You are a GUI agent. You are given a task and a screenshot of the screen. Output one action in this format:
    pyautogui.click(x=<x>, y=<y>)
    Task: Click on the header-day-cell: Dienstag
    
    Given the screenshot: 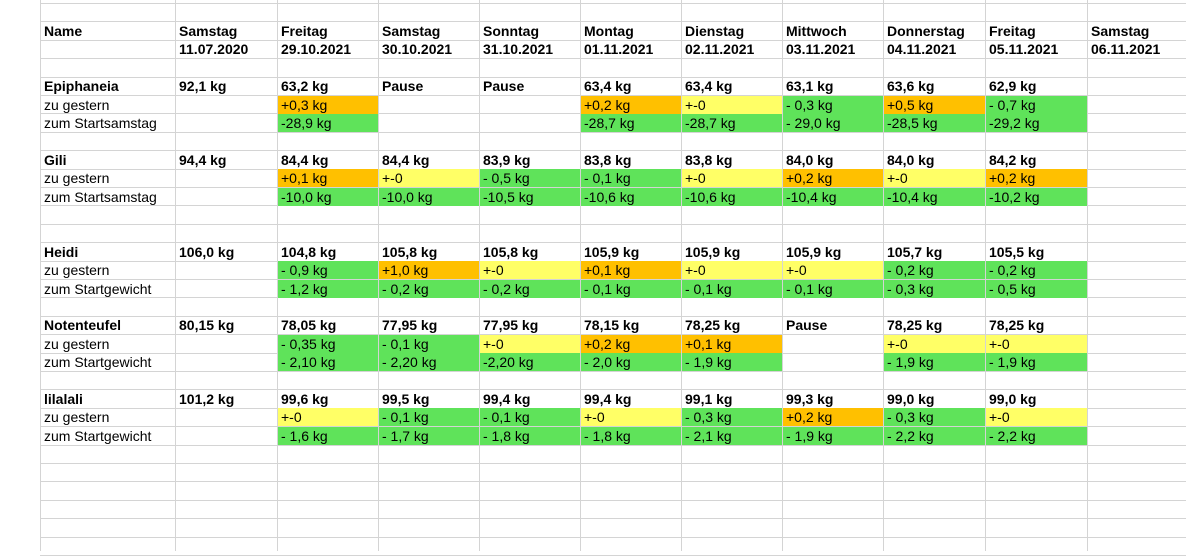 What is the action you would take?
    pyautogui.click(x=715, y=31)
    